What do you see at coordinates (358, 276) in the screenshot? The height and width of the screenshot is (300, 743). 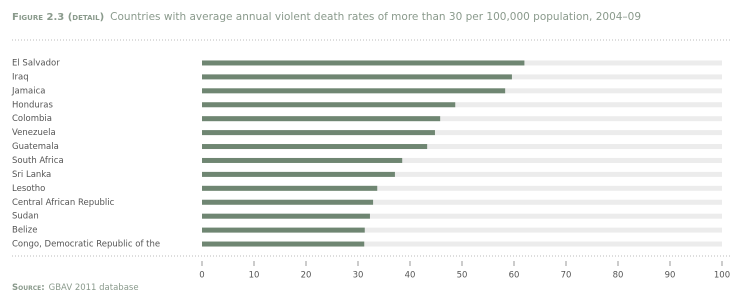 I see `x-tick-label: 30` at bounding box center [358, 276].